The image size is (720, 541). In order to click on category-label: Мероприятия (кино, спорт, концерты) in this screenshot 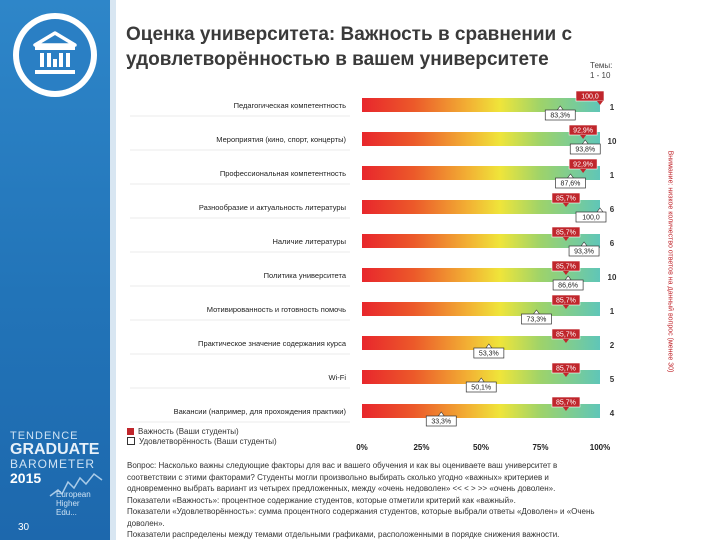, I will do `click(281, 139)`.